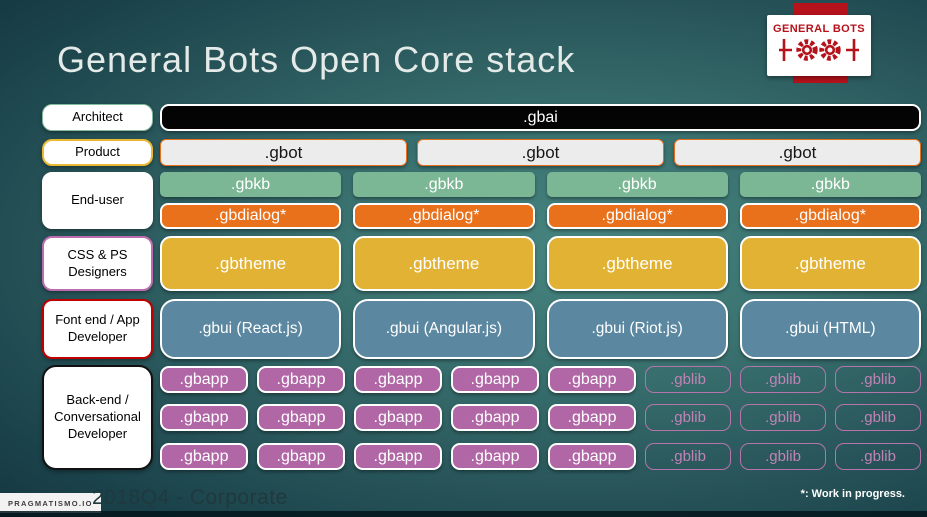  Describe the element at coordinates (637, 329) in the screenshot. I see `stack-box-gbui-riot: .gbui (Riot.js)` at that location.